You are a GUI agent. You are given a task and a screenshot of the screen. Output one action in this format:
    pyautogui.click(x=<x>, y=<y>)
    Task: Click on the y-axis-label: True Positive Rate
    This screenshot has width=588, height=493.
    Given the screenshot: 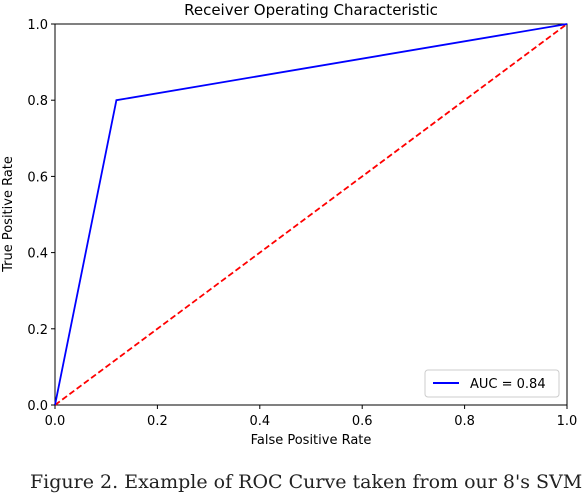 What is the action you would take?
    pyautogui.click(x=8, y=214)
    